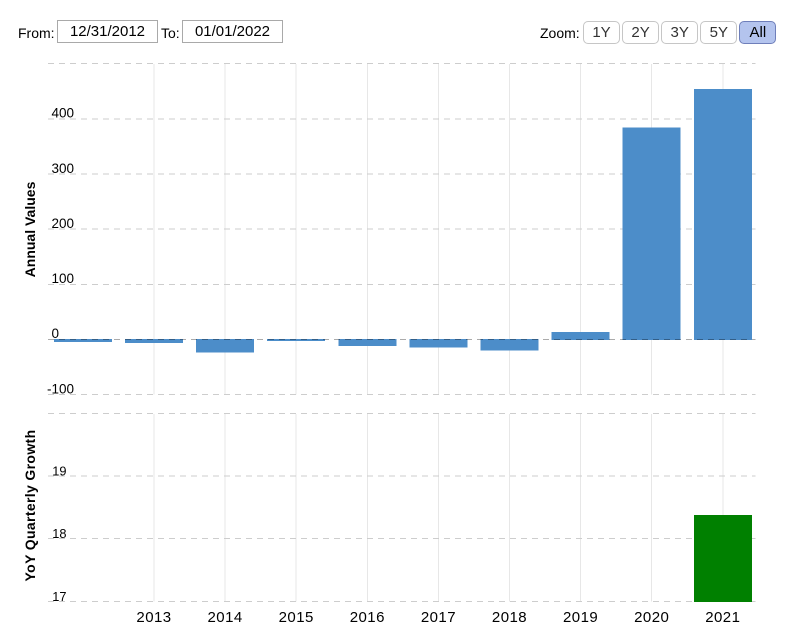 This screenshot has height=629, width=798. Describe the element at coordinates (367, 617) in the screenshot. I see `svg-text: 2016` at that location.